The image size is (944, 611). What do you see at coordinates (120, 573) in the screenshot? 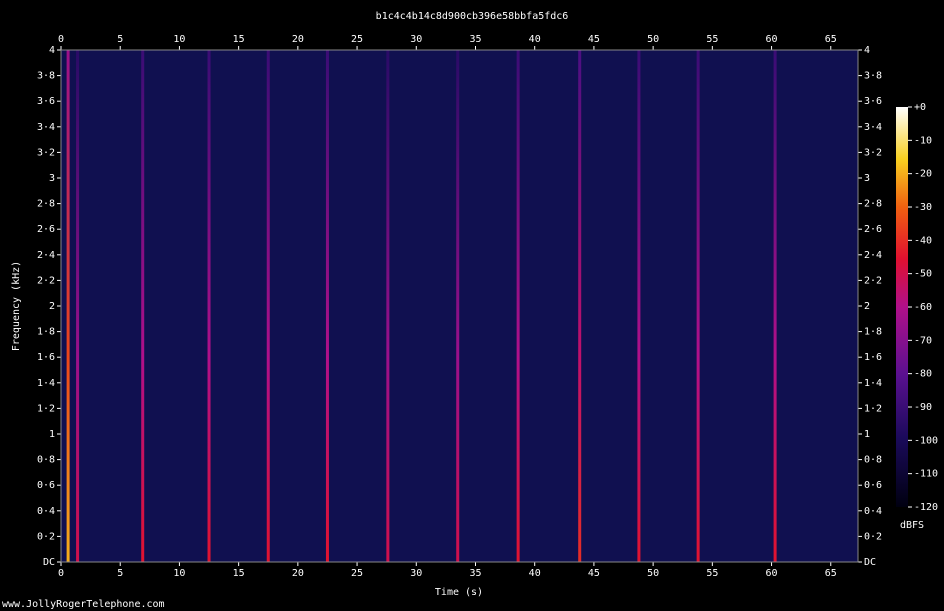
I see `x-tick-label: 5` at bounding box center [120, 573].